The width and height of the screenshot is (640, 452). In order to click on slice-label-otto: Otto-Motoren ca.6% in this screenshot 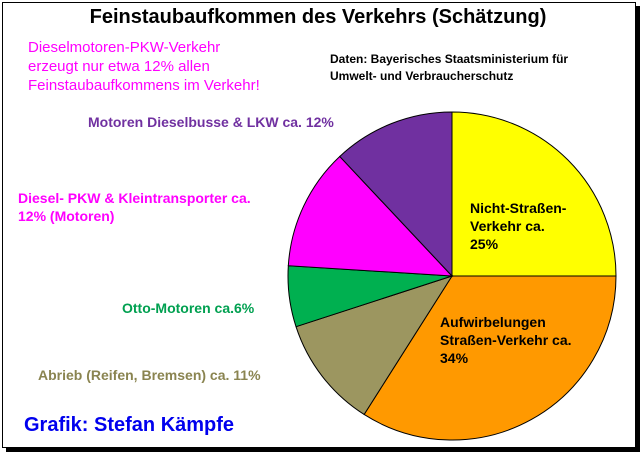, I will do `click(188, 308)`.